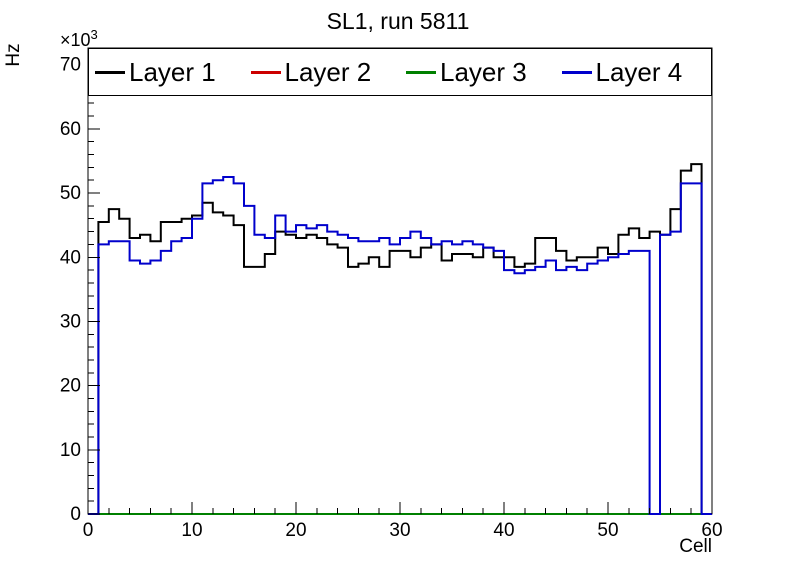 Image resolution: width=796 pixels, height=572 pixels. What do you see at coordinates (711, 530) in the screenshot?
I see `x-tick-label: 60` at bounding box center [711, 530].